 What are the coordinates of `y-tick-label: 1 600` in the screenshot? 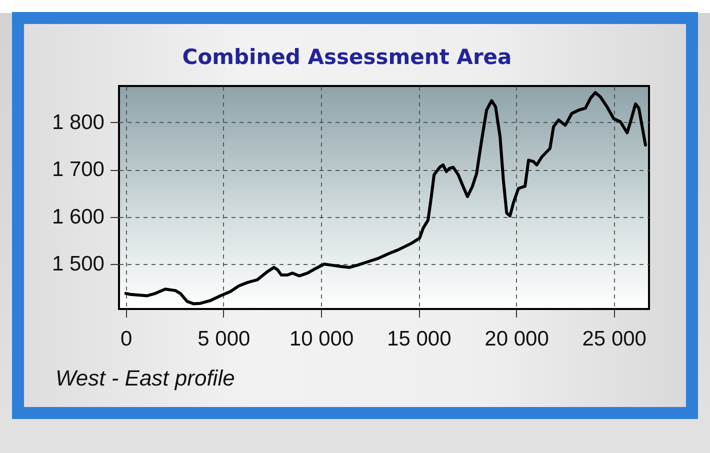 It's located at (78, 216).